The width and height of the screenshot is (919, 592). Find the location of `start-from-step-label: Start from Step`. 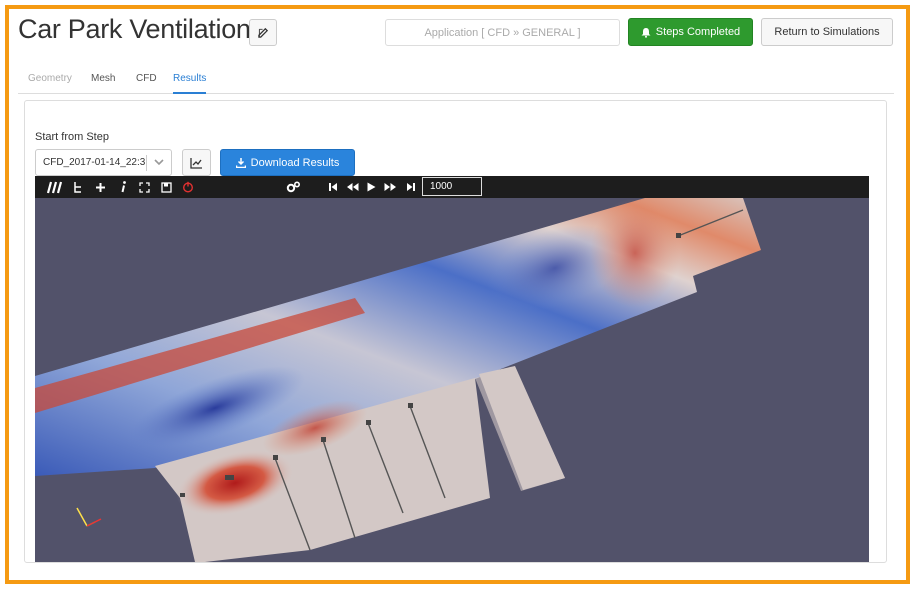

start-from-step-label: Start from Step is located at coordinates (72, 137).